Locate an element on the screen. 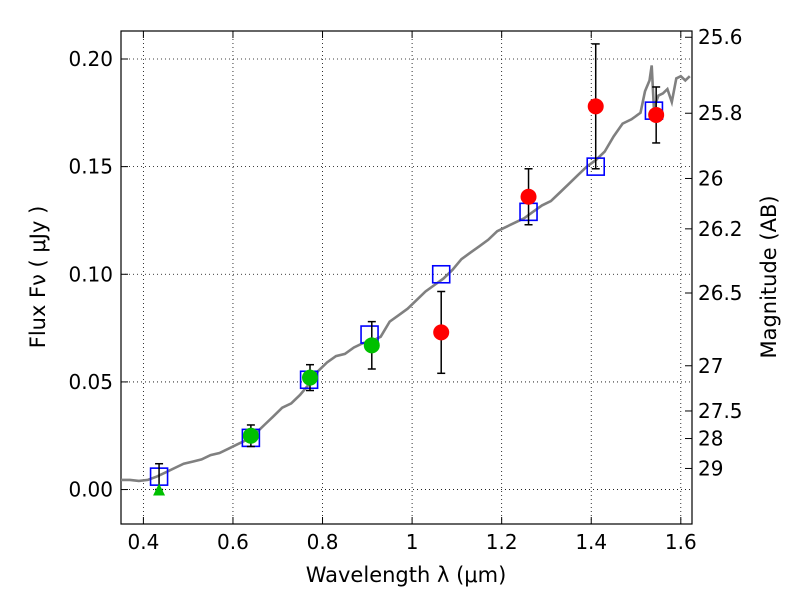 The height and width of the screenshot is (600, 800). y2-tick-label: 27.5 is located at coordinates (720, 411).